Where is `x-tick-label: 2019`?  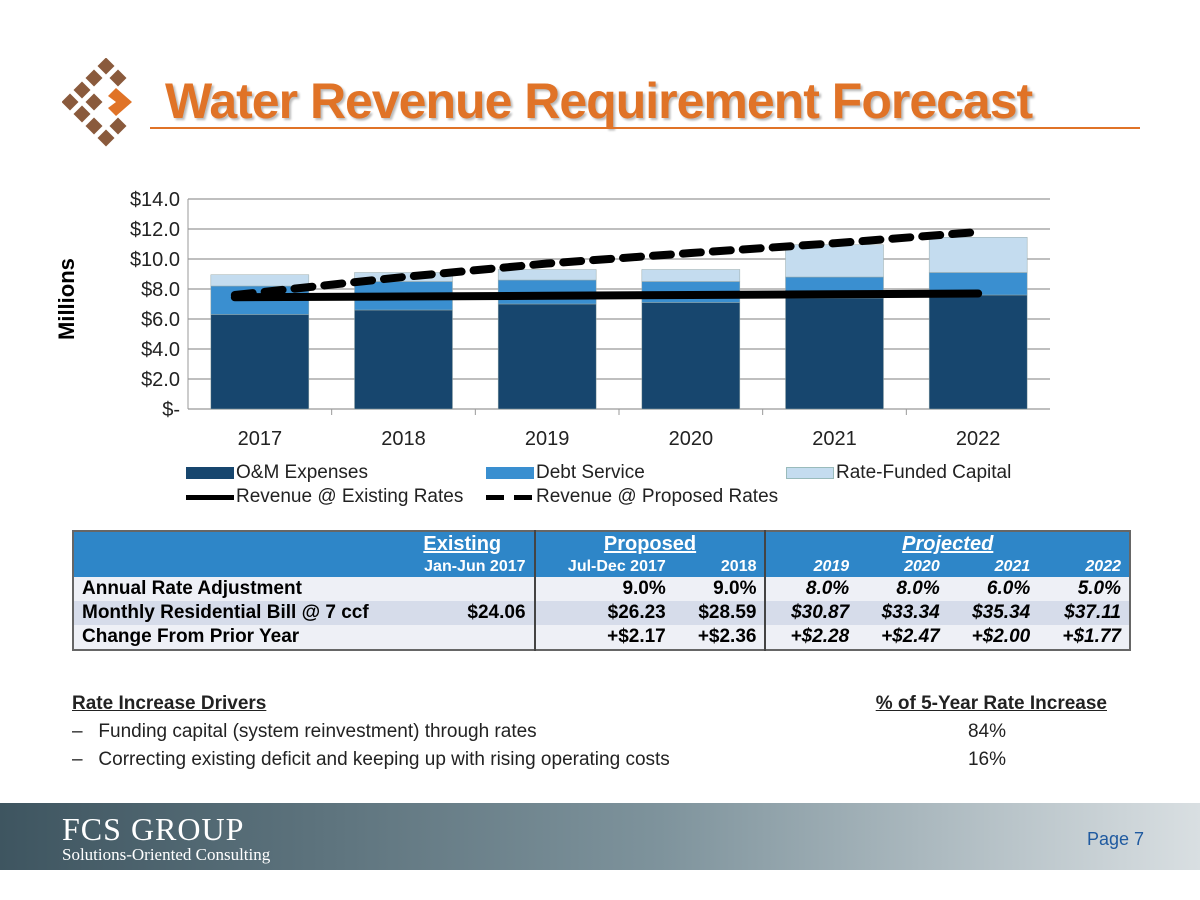 x-tick-label: 2019 is located at coordinates (547, 439).